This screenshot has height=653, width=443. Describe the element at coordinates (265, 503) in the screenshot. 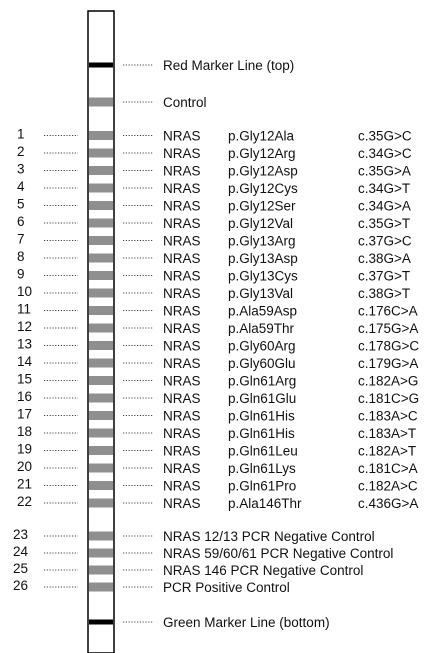

I see `probe-protein-change: p.Ala146Thr` at that location.